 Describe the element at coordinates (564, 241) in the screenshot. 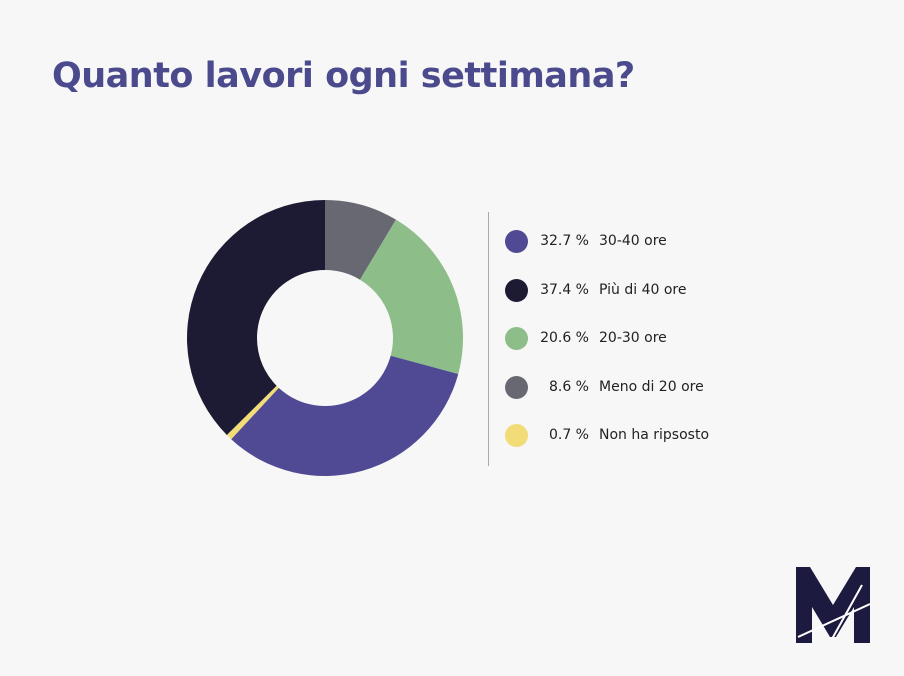

I see `legend-percent: 32.7 %` at that location.